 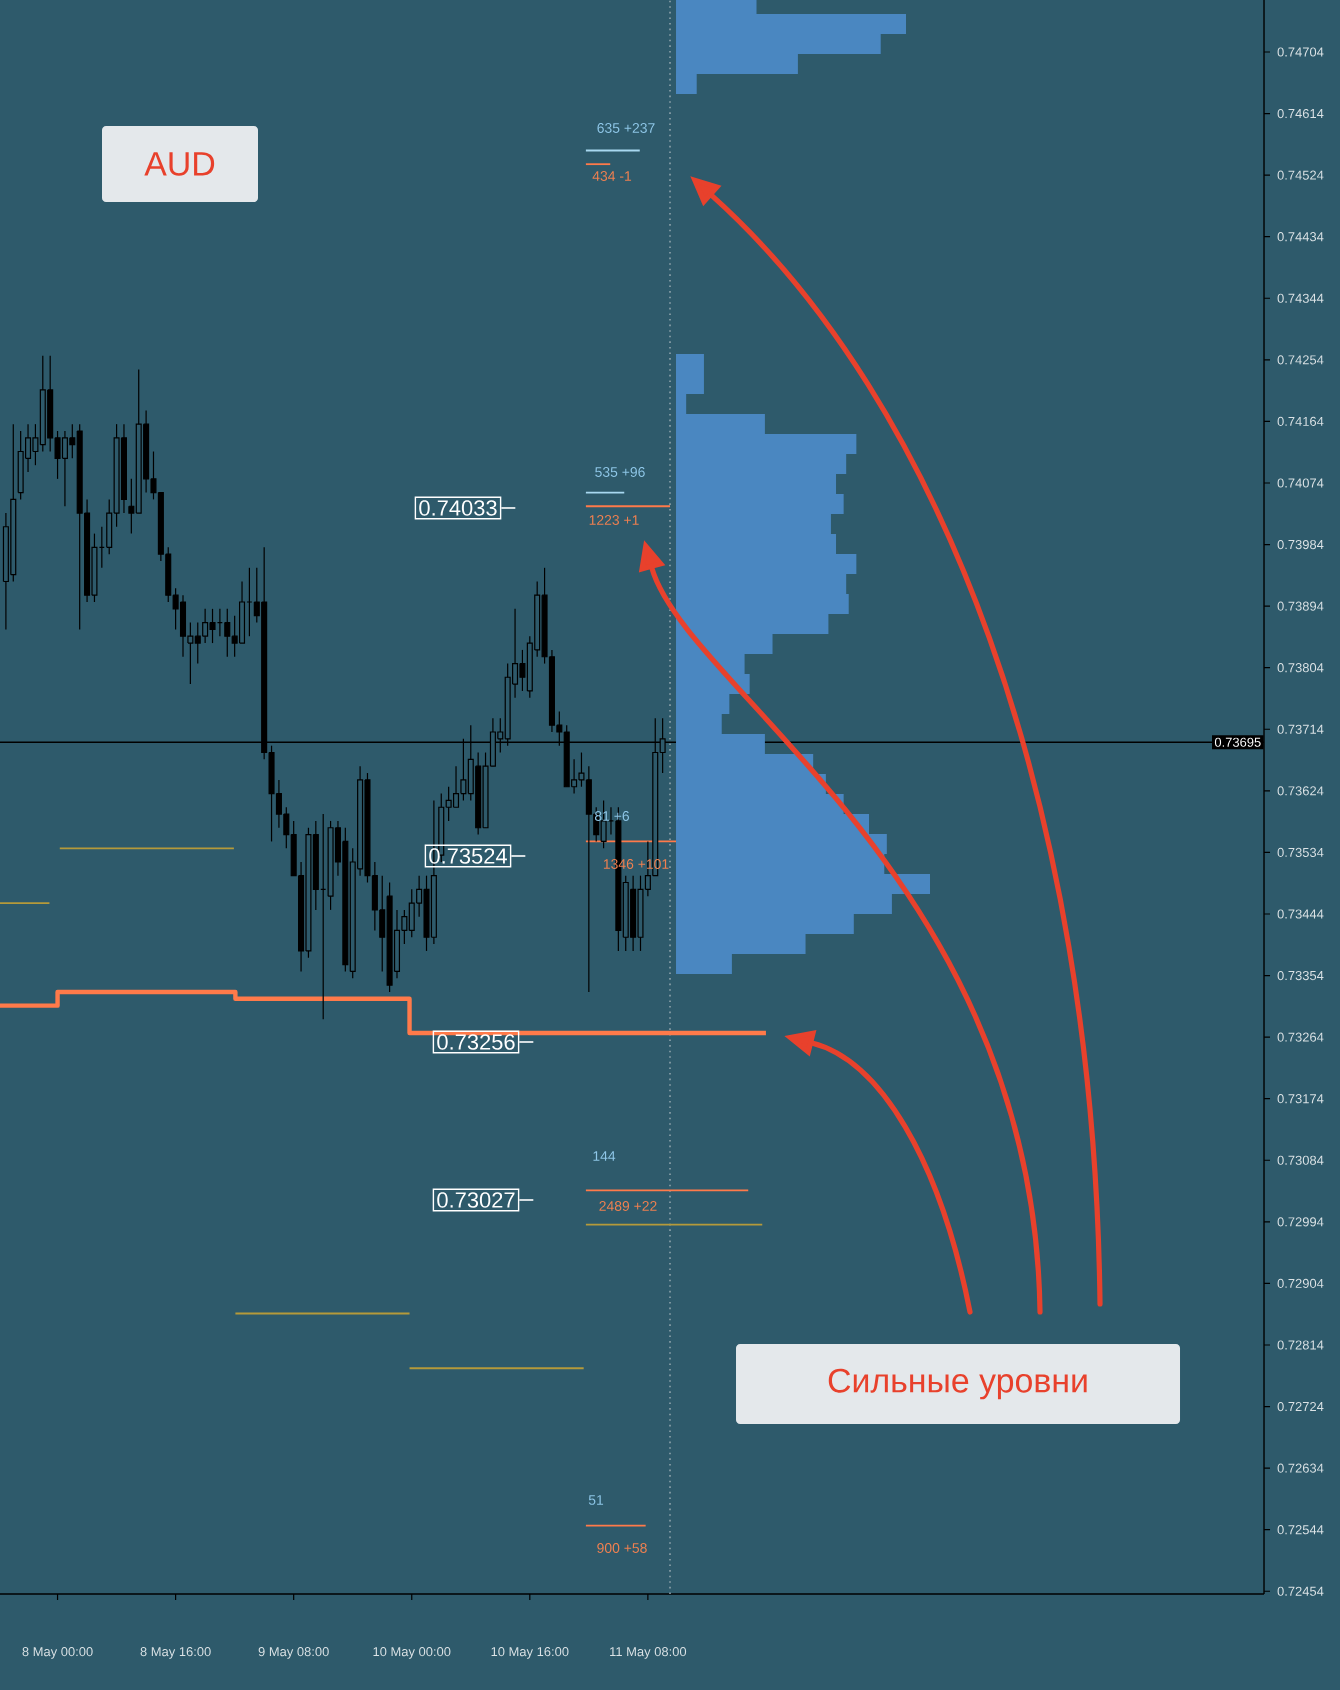 I want to click on annotation: Сильные уровни, so click(x=957, y=1384).